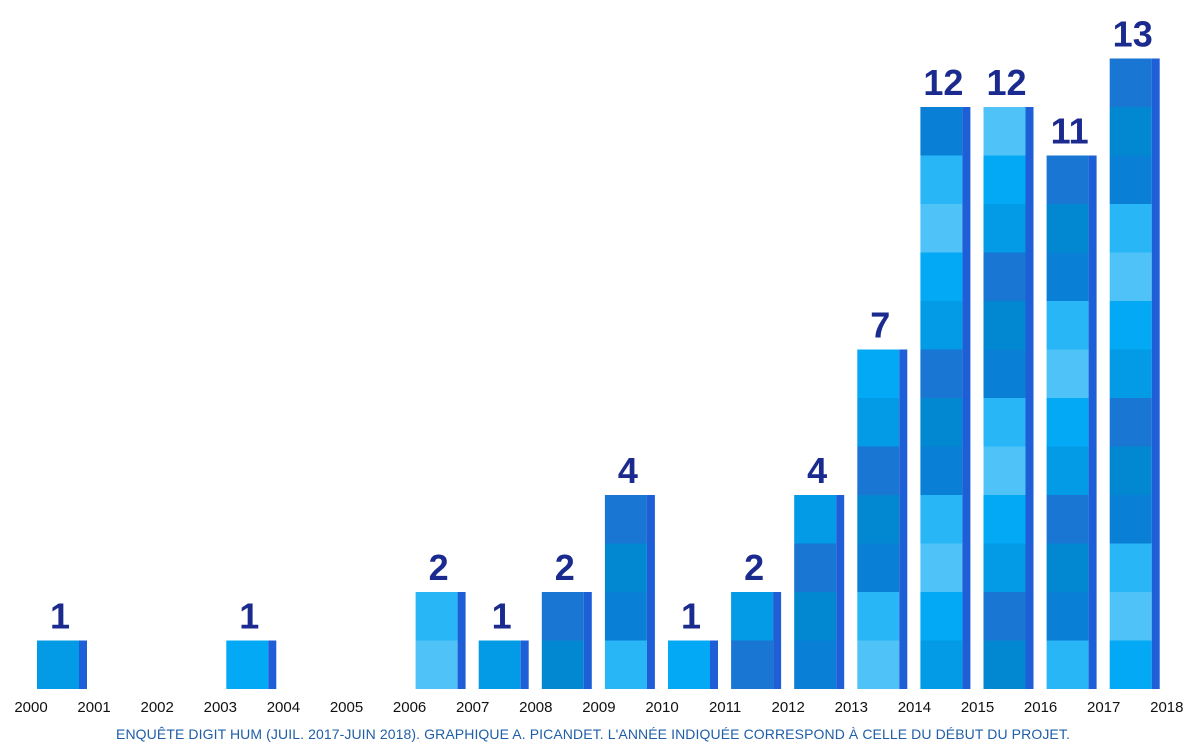 The width and height of the screenshot is (1186, 754). What do you see at coordinates (661, 707) in the screenshot?
I see `x-tick-label: 2010` at bounding box center [661, 707].